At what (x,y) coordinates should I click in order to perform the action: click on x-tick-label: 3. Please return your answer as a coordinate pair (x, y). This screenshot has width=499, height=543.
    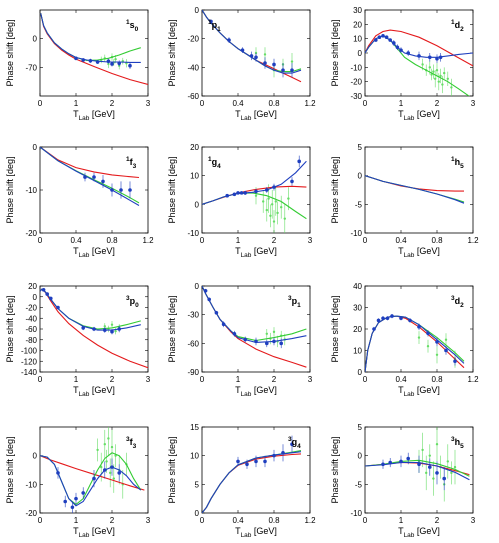
    Looking at the image, I should click on (310, 379).